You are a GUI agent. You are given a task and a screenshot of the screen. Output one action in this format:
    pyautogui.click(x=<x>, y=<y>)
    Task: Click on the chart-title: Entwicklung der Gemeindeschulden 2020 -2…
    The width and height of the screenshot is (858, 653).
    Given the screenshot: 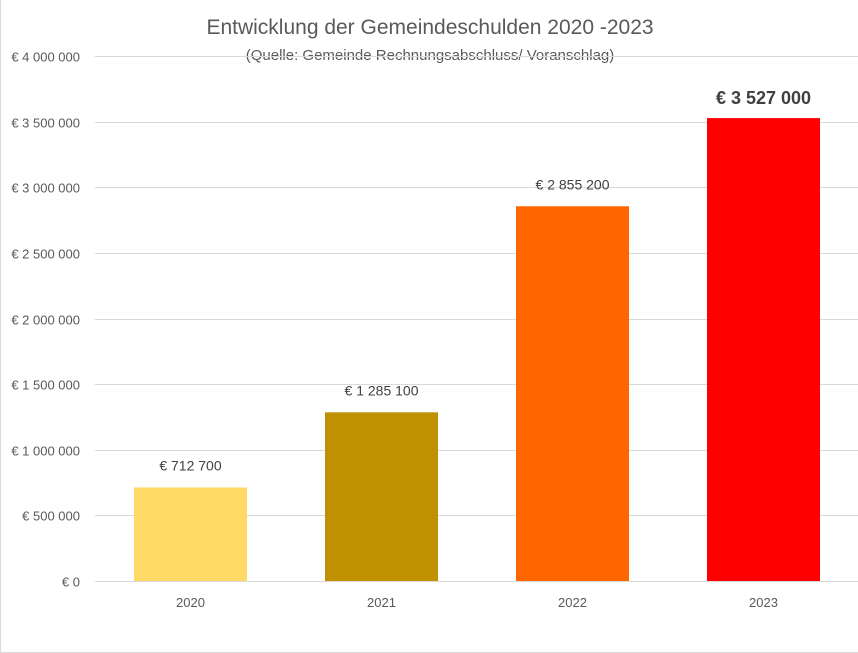 What is the action you would take?
    pyautogui.click(x=430, y=27)
    